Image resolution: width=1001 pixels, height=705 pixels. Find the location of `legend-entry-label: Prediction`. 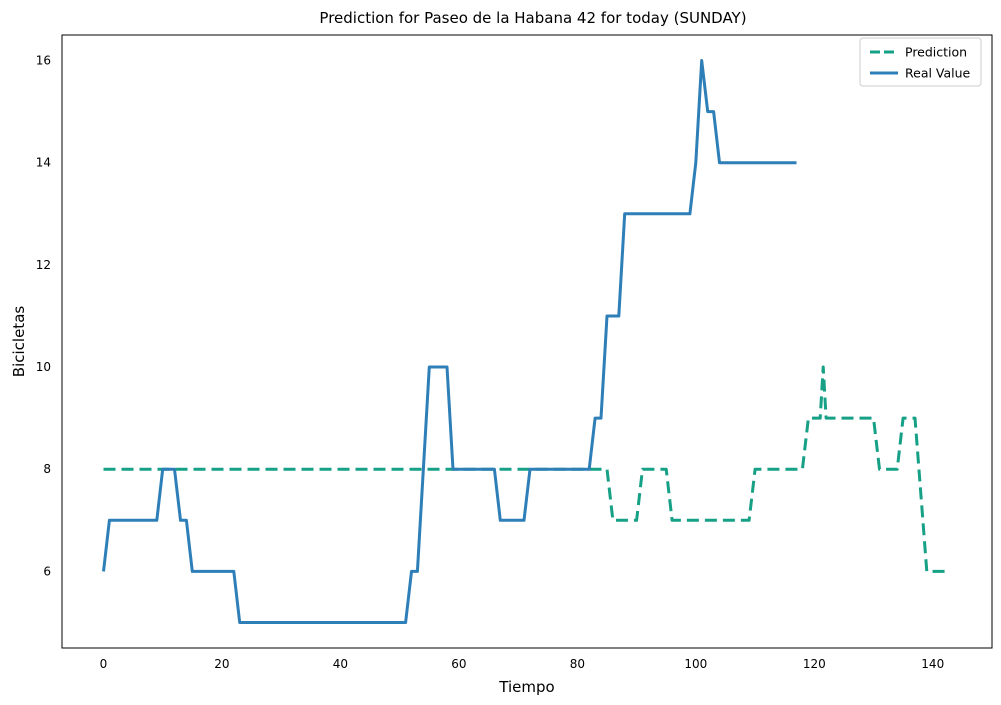

legend-entry-label: Prediction is located at coordinates (936, 52).